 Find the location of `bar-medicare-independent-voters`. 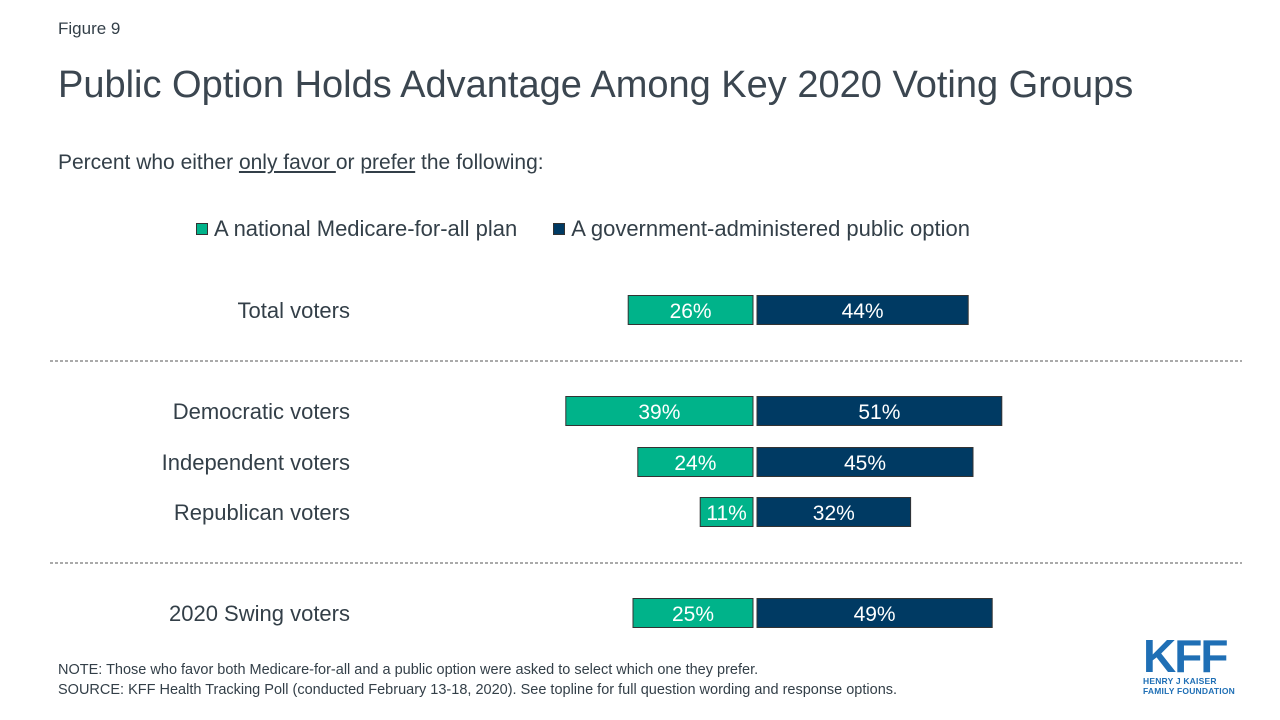

bar-medicare-independent-voters is located at coordinates (695, 462).